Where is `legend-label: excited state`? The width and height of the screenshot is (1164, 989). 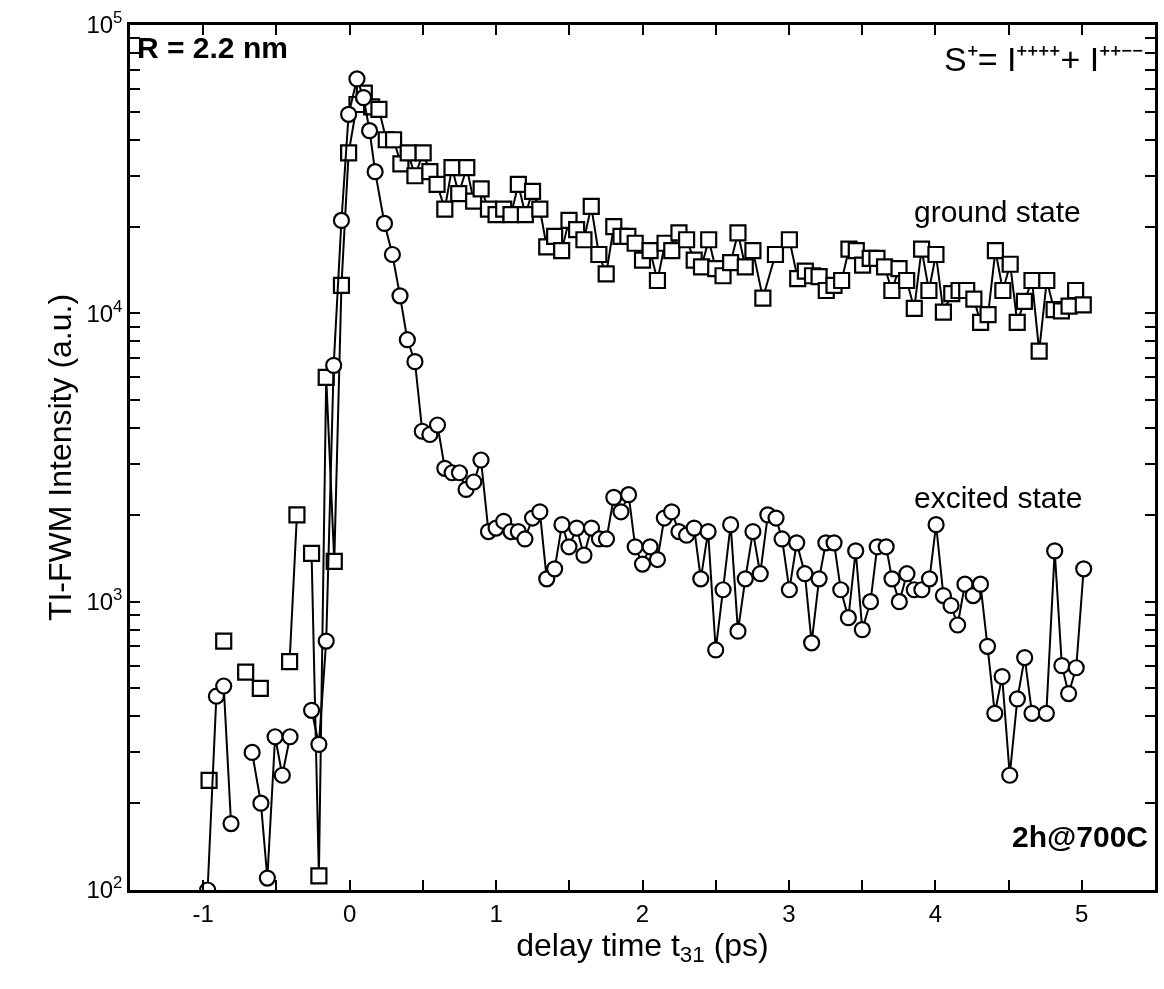 legend-label: excited state is located at coordinates (998, 497).